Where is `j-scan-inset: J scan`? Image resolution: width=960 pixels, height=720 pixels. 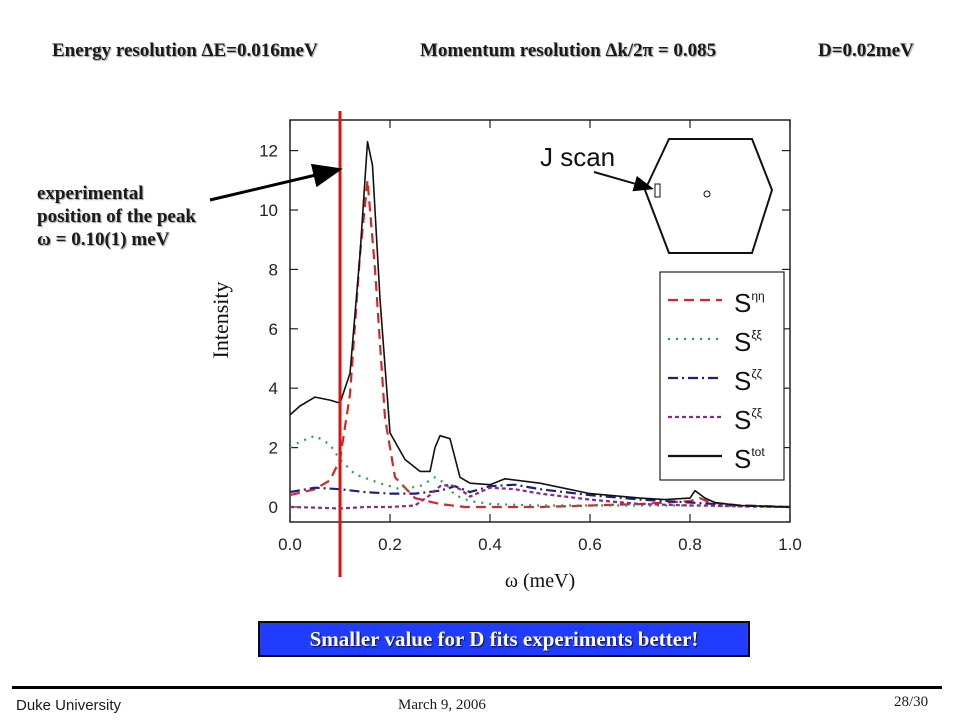 j-scan-inset: J scan is located at coordinates (657, 196).